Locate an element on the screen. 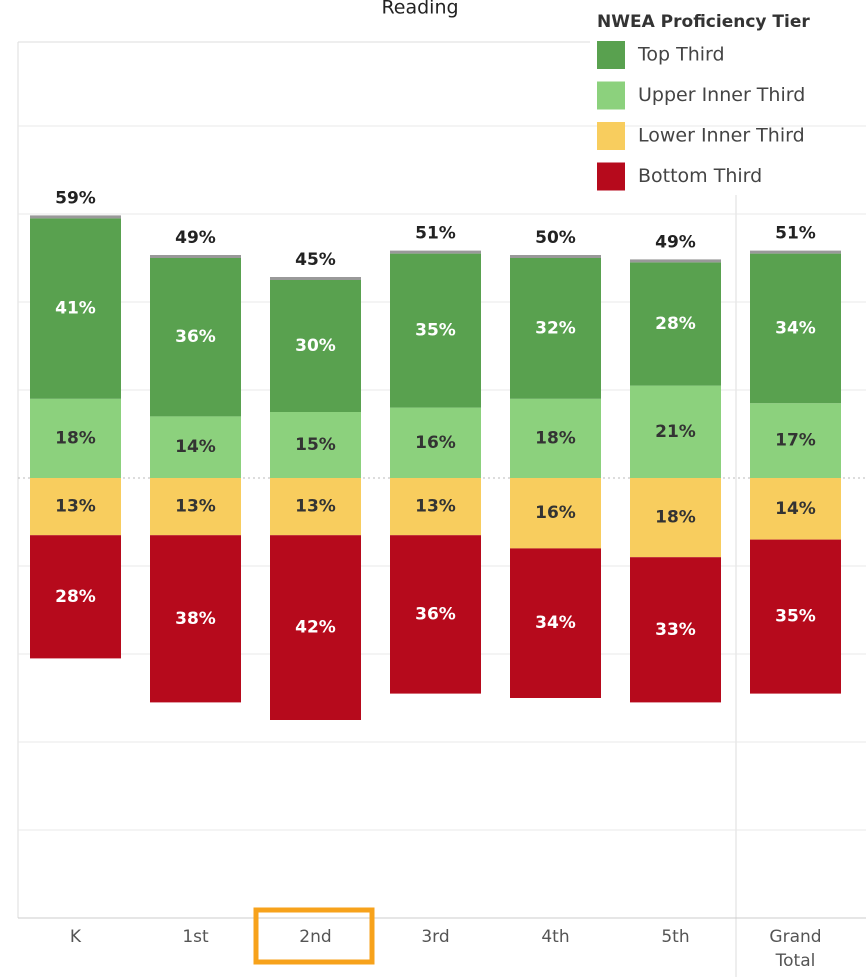 The height and width of the screenshot is (977, 866). x-tick-label: 1st is located at coordinates (195, 937).